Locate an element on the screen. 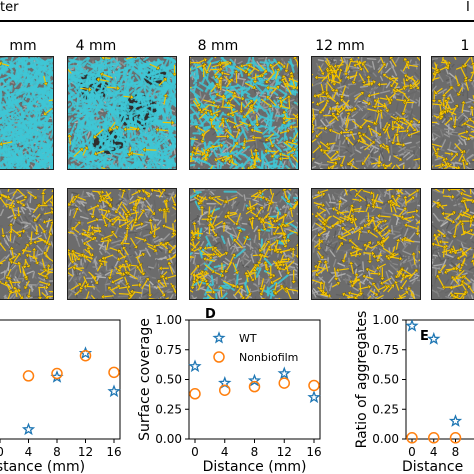 This screenshot has height=474, width=474. plot-frame is located at coordinates (439, 379).